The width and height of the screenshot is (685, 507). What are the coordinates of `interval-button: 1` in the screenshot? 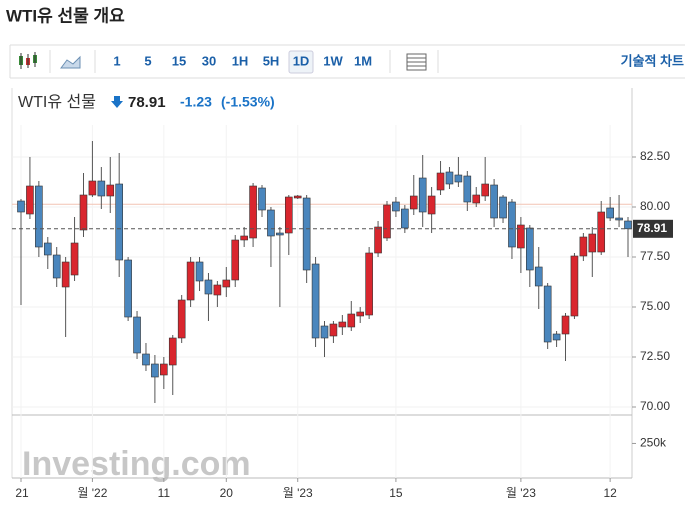 It's located at (116, 60).